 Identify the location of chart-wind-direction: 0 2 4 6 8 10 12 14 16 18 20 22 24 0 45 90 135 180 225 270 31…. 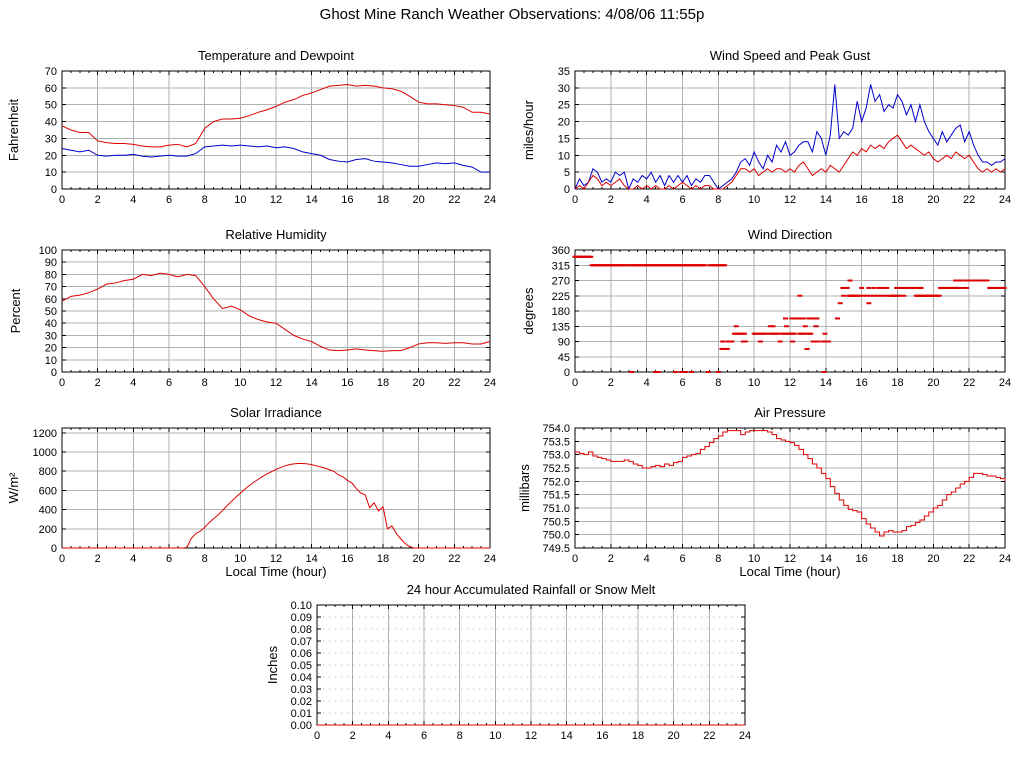
(768, 306).